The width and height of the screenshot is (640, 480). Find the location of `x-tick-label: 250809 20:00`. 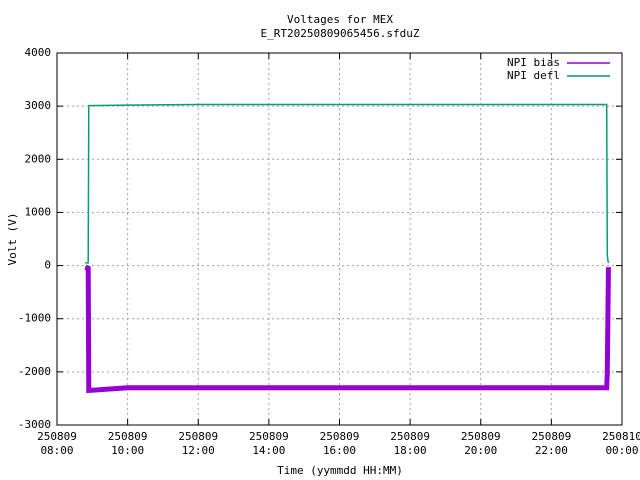

x-tick-label: 250809 20:00 is located at coordinates (480, 443).